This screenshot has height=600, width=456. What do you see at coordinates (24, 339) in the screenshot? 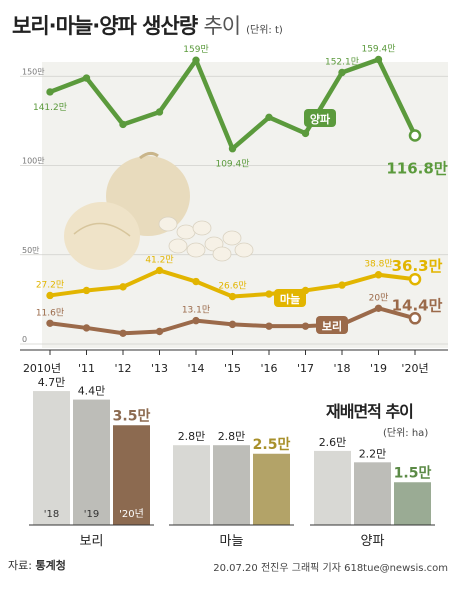
I see `y-tick-label: 0` at bounding box center [24, 339].